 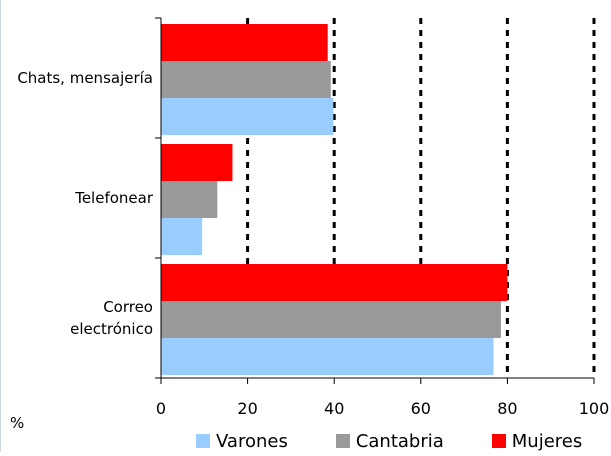 What do you see at coordinates (252, 441) in the screenshot?
I see `legend-label-varones: Varones` at bounding box center [252, 441].